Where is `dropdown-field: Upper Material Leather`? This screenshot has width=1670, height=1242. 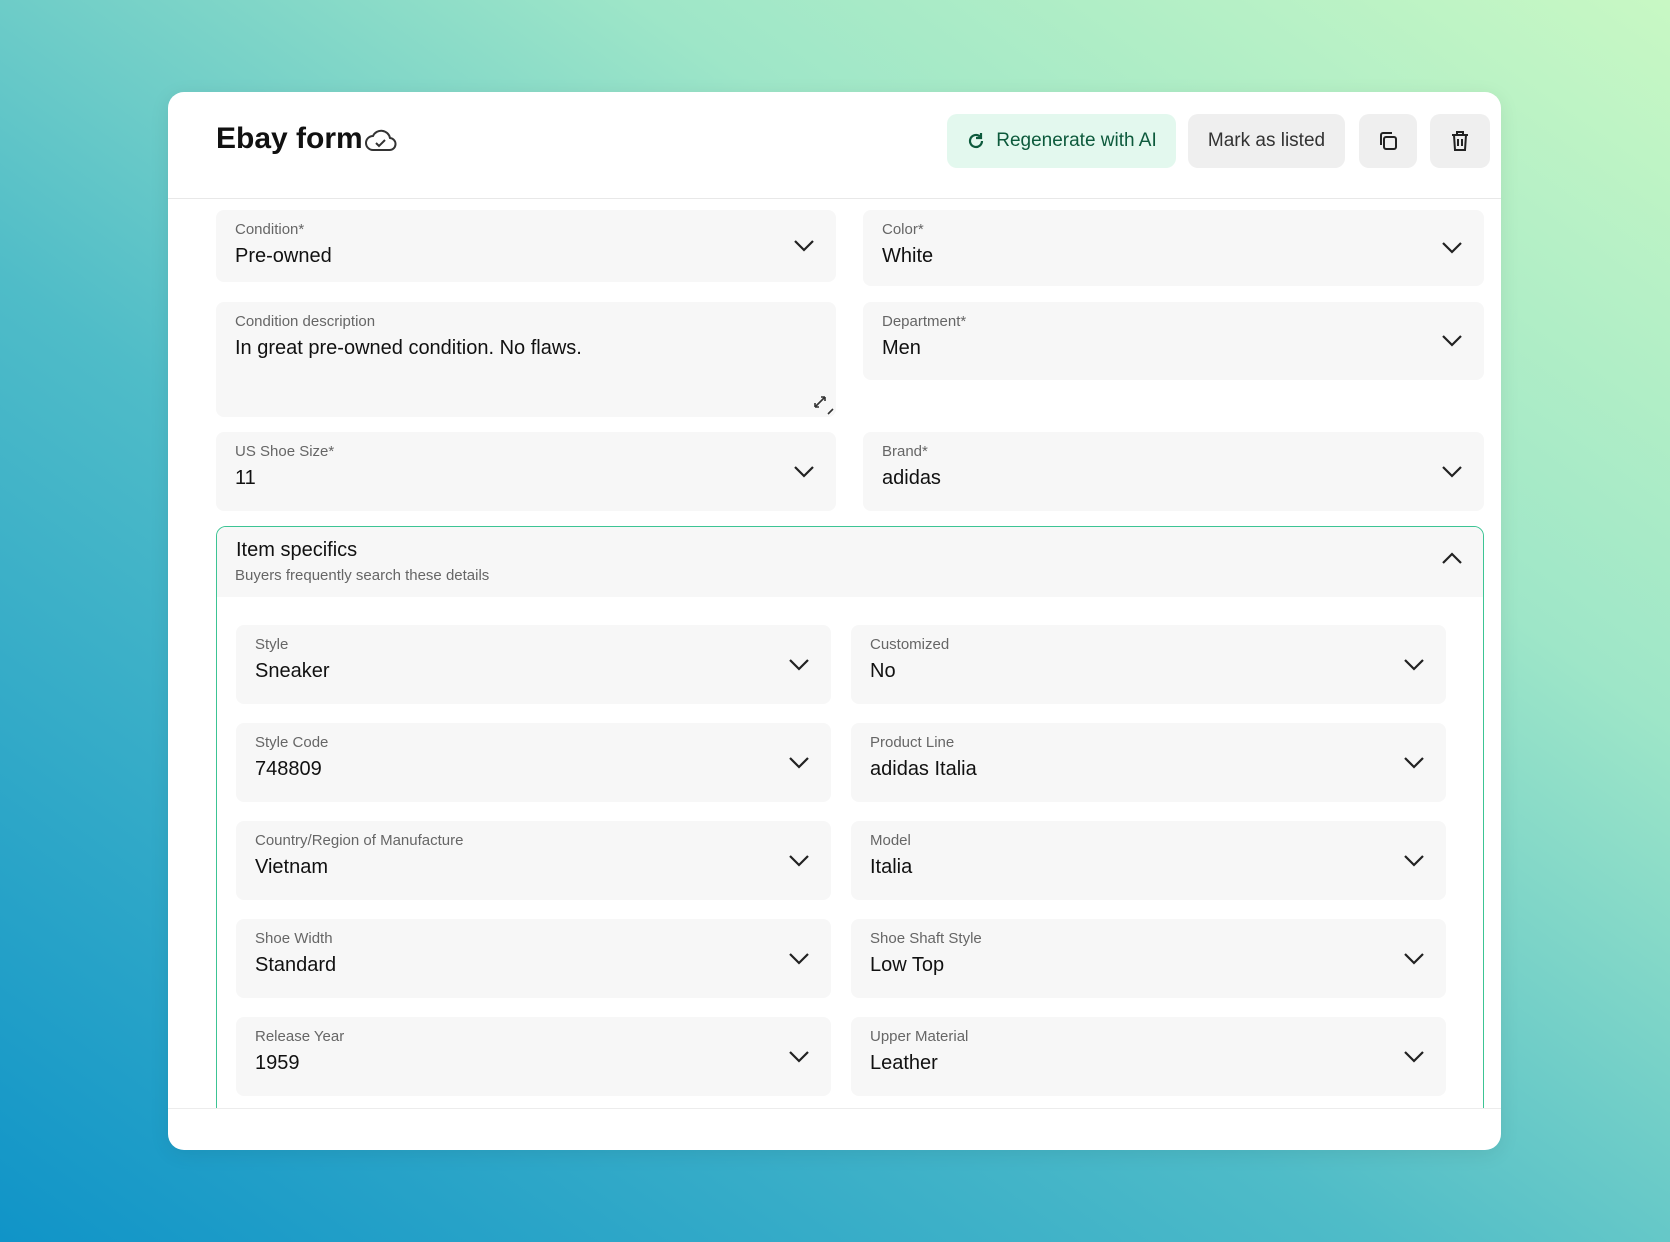
dropdown-field: Upper Material Leather is located at coordinates (1148, 1056).